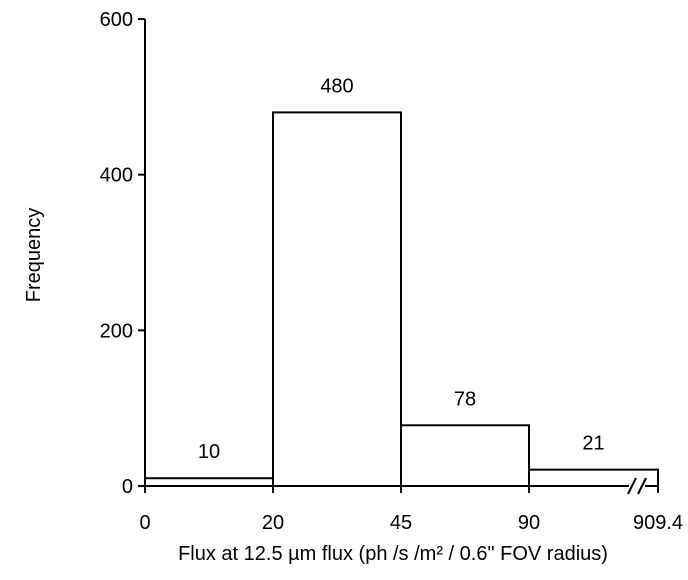 This screenshot has height=580, width=688. I want to click on y-axis-title: Frequency, so click(34, 255).